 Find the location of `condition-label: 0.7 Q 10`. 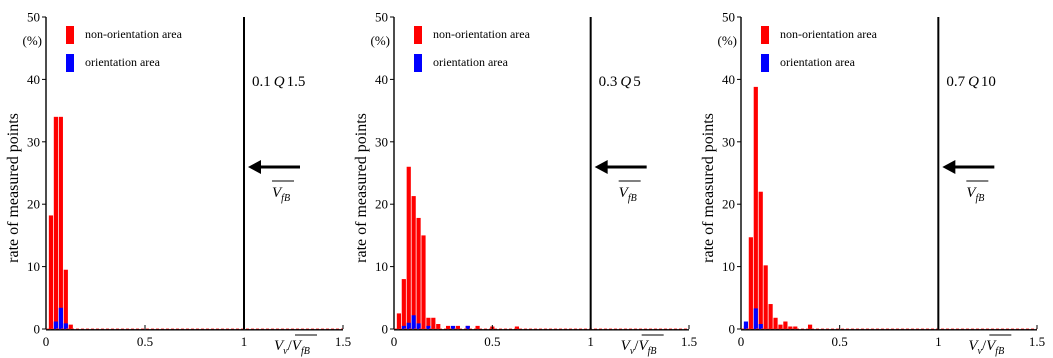

condition-label: 0.7 Q 10 is located at coordinates (971, 82).